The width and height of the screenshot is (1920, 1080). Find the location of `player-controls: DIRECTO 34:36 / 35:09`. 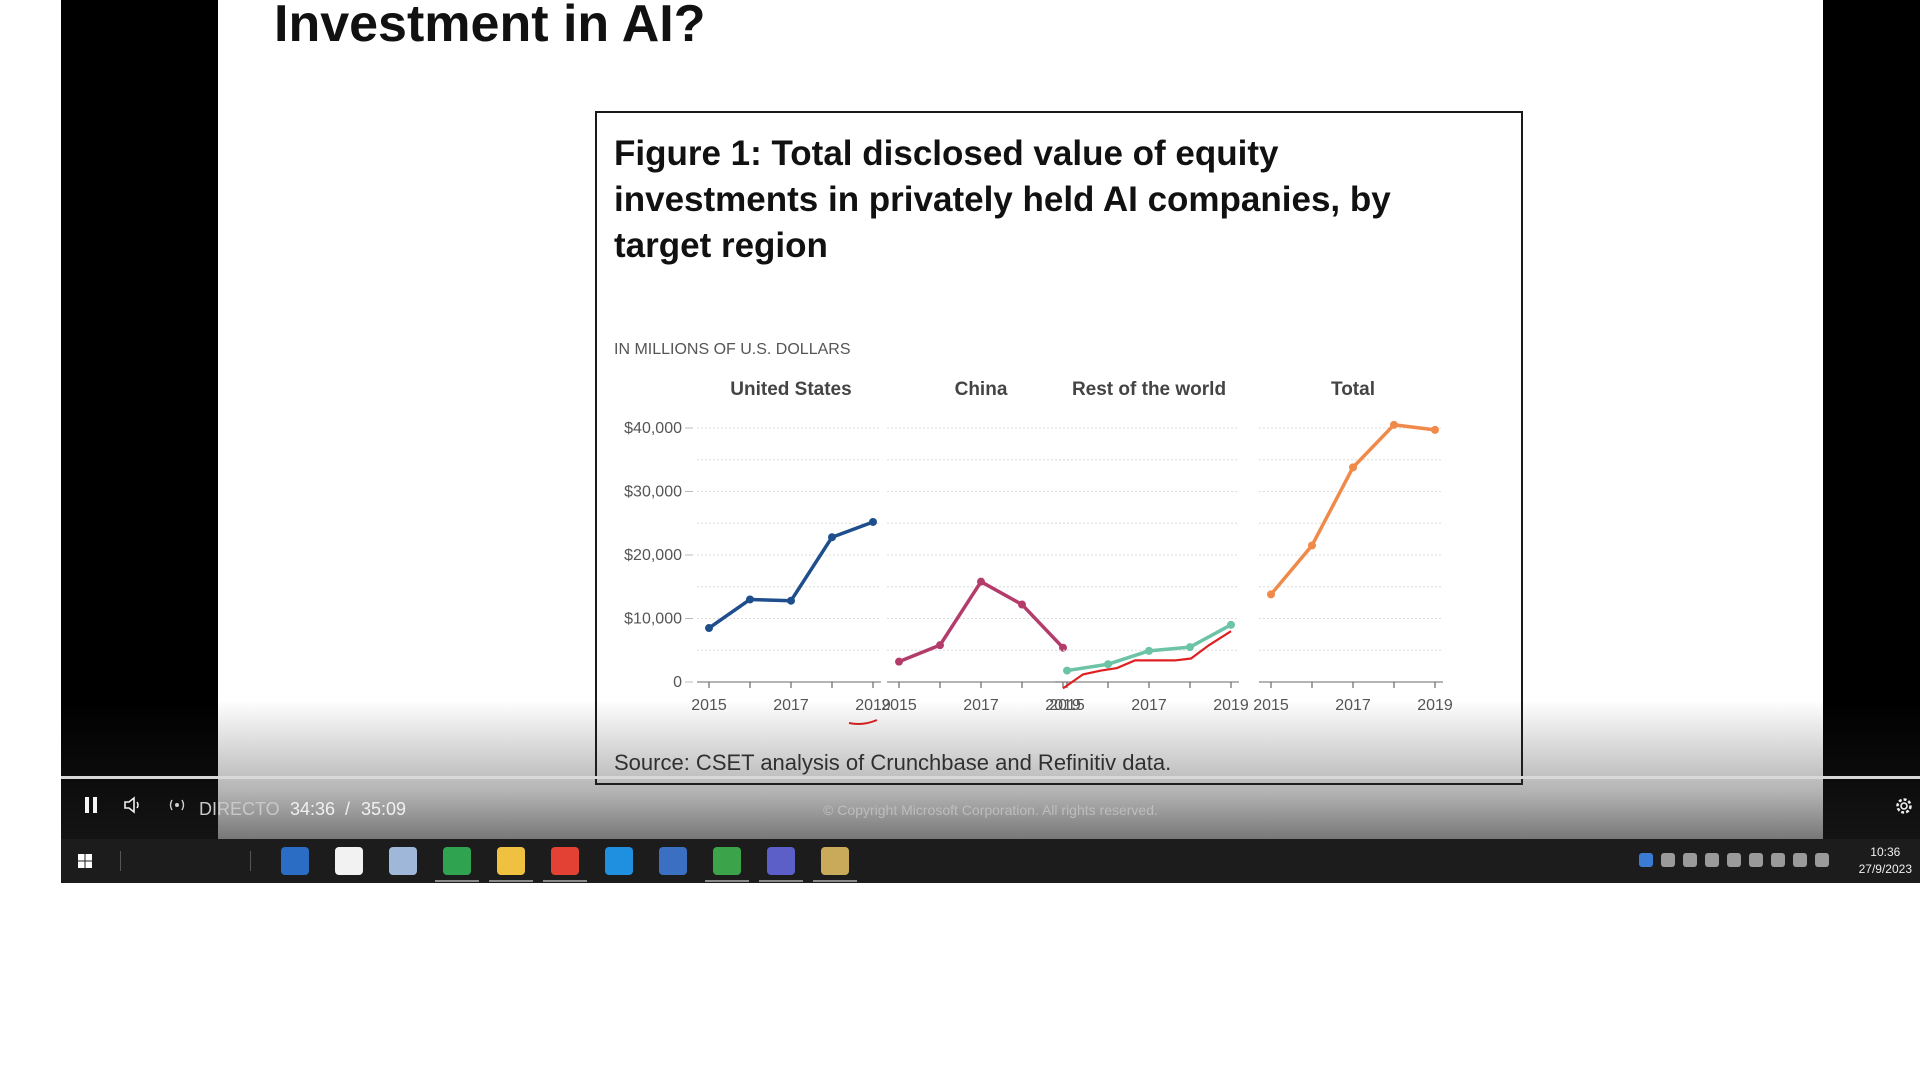

player-controls: DIRECTO 34:36 / 35:09 is located at coordinates (990, 807).